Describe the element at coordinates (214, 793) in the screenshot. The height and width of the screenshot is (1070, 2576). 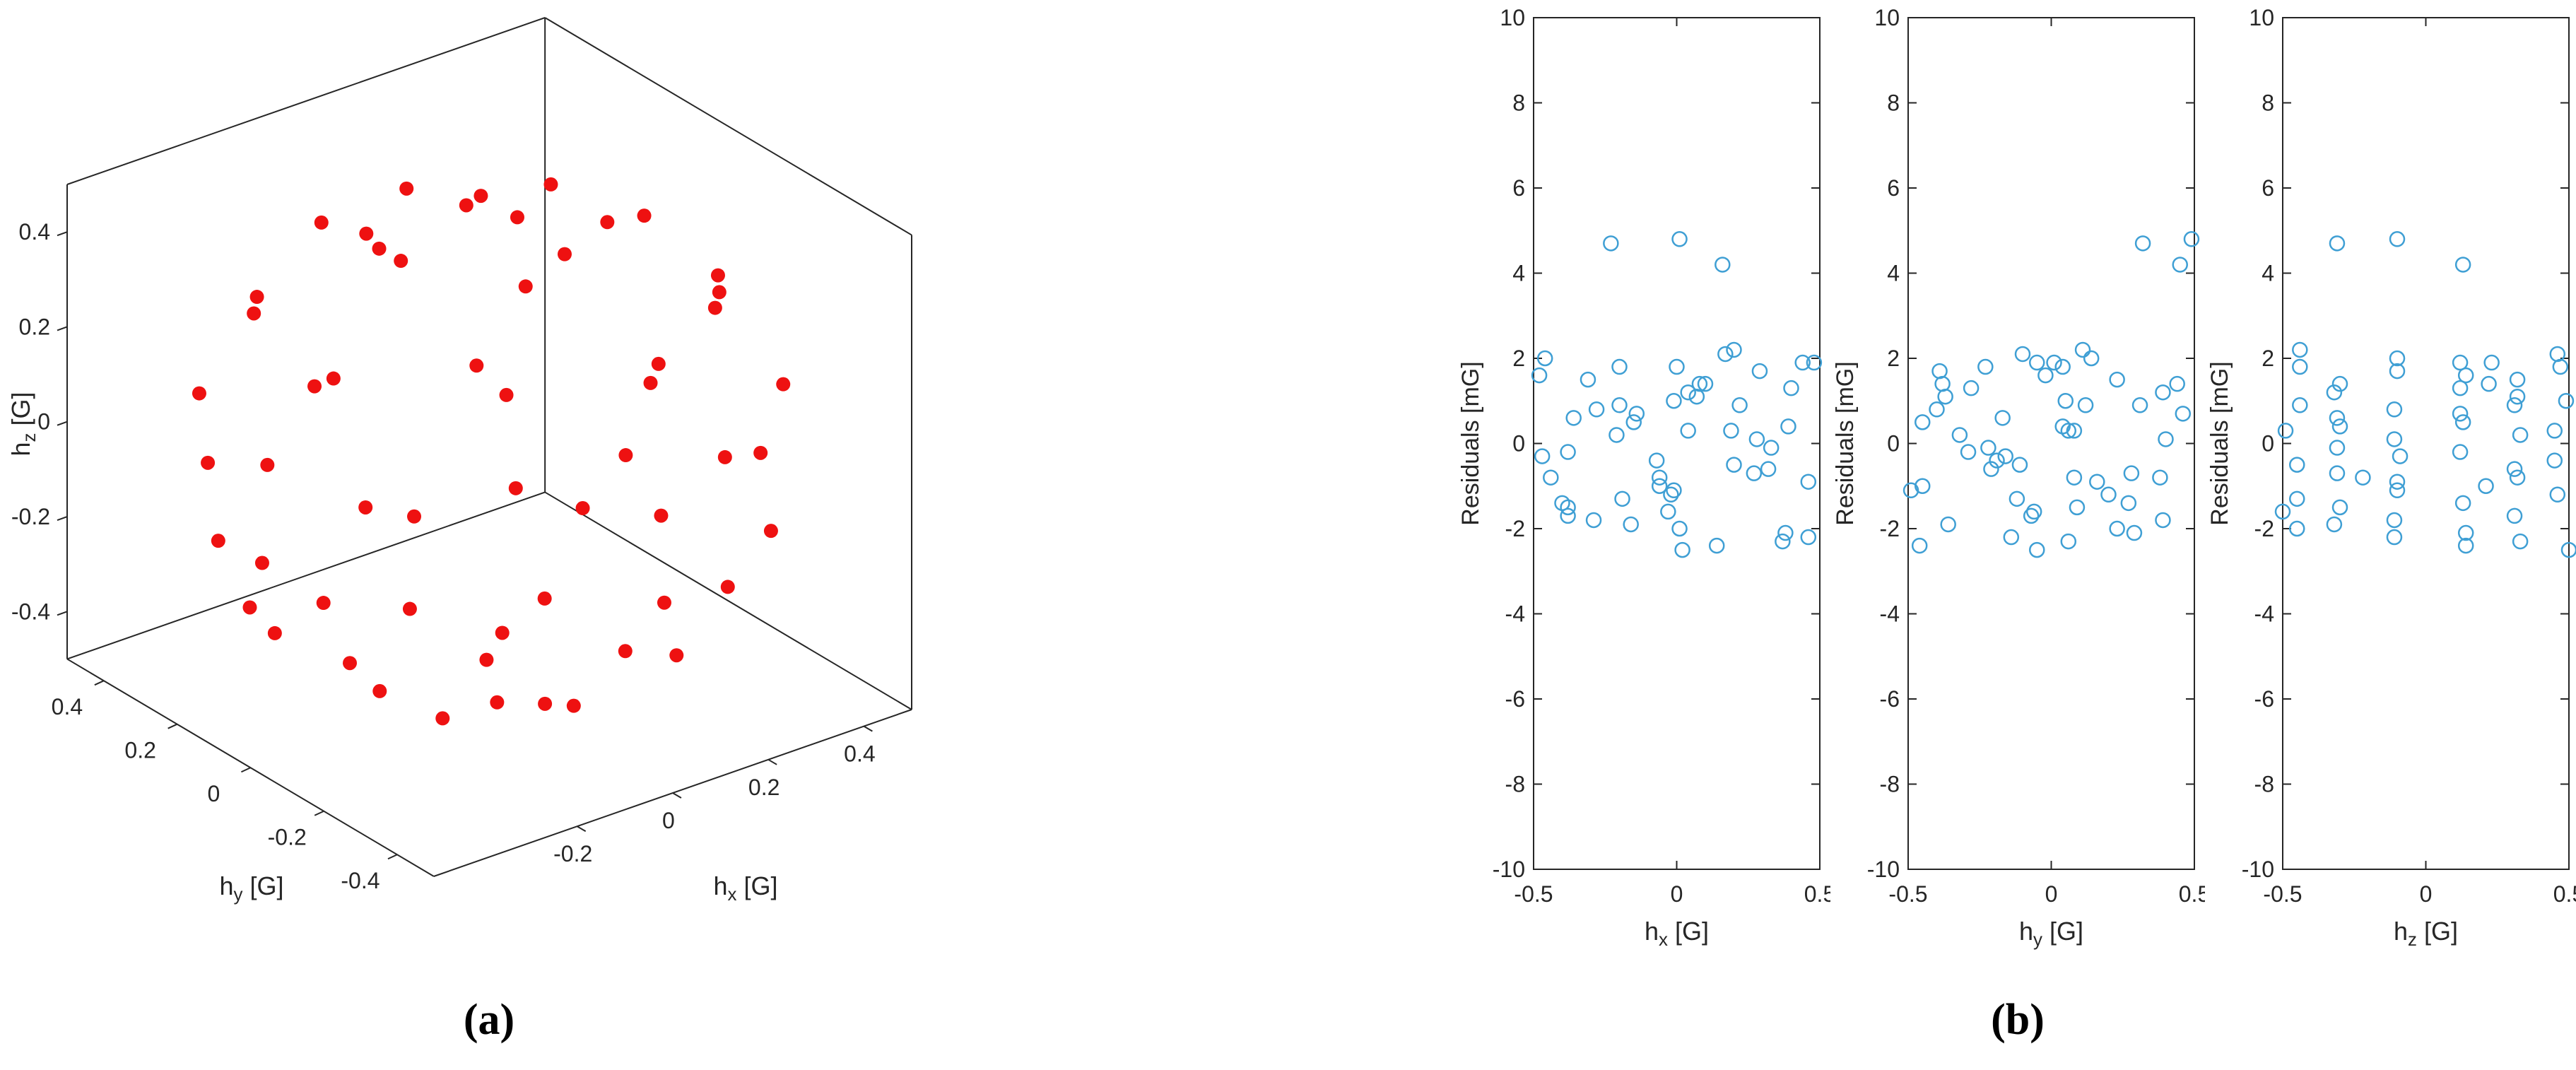
I see `y-tick-label: 0` at that location.